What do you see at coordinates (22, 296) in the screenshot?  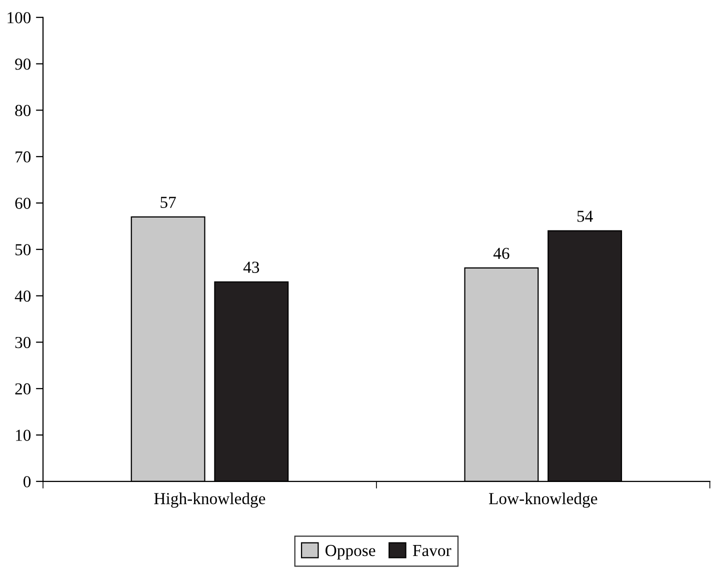 I see `y-tick-label: 40` at bounding box center [22, 296].